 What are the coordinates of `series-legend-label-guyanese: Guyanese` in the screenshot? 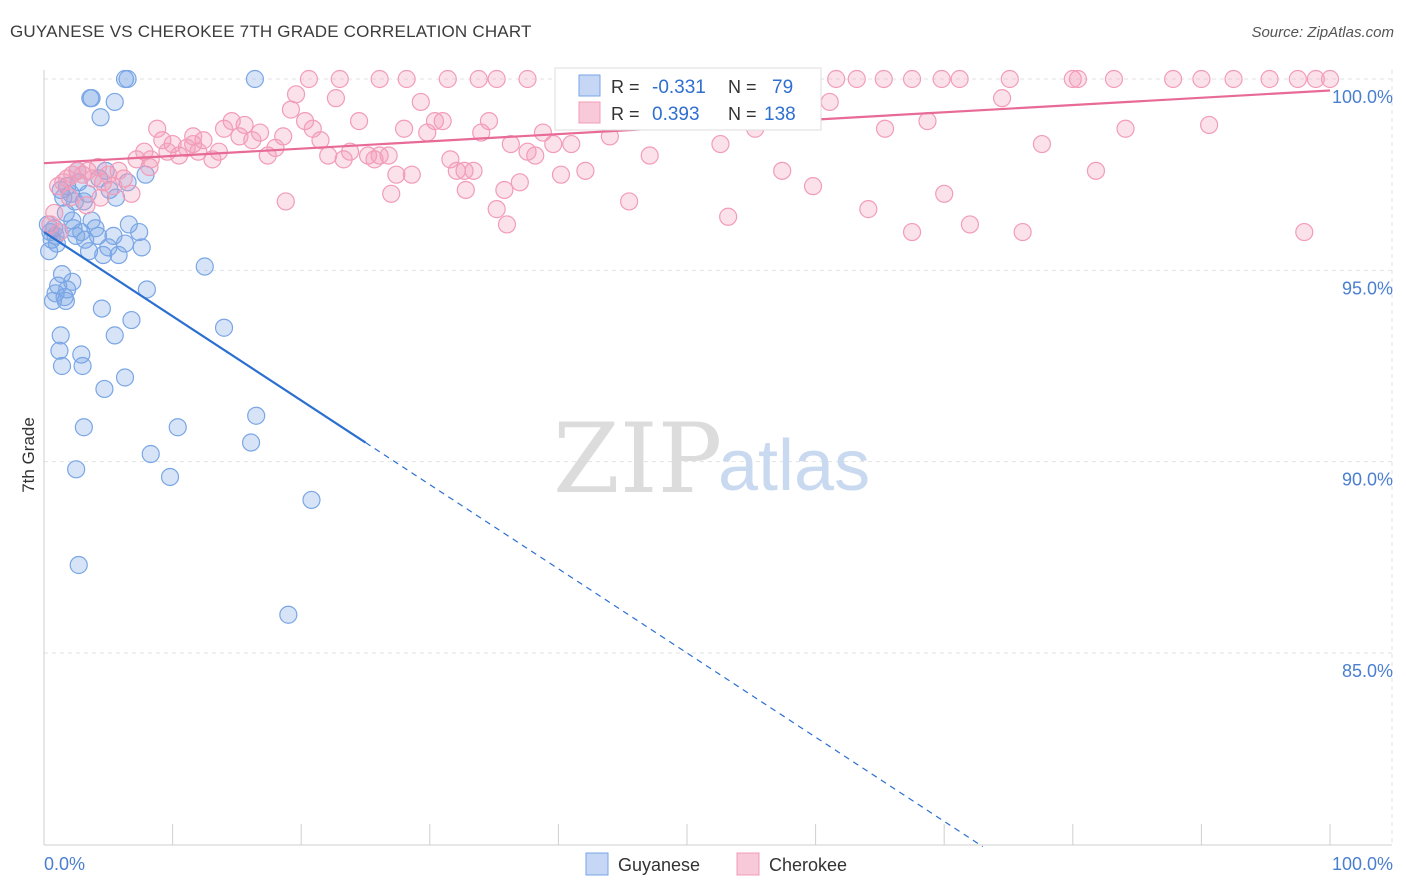 It's located at (659, 865).